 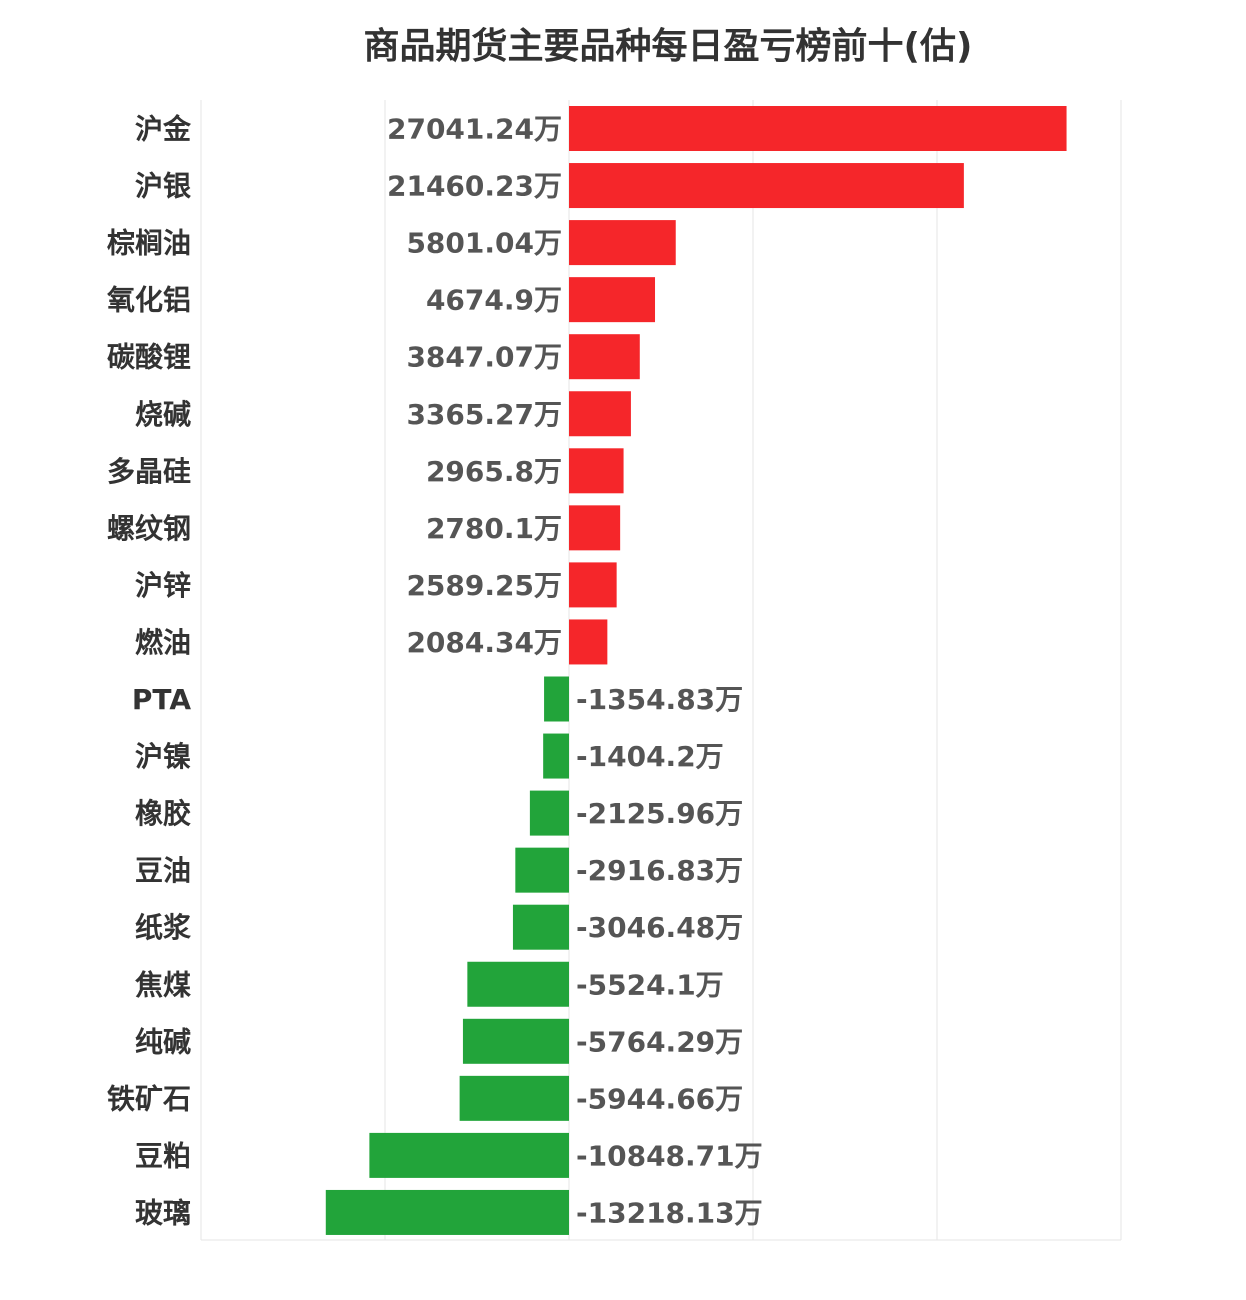 What do you see at coordinates (474, 129) in the screenshot?
I see `value-label: 27041.24万` at bounding box center [474, 129].